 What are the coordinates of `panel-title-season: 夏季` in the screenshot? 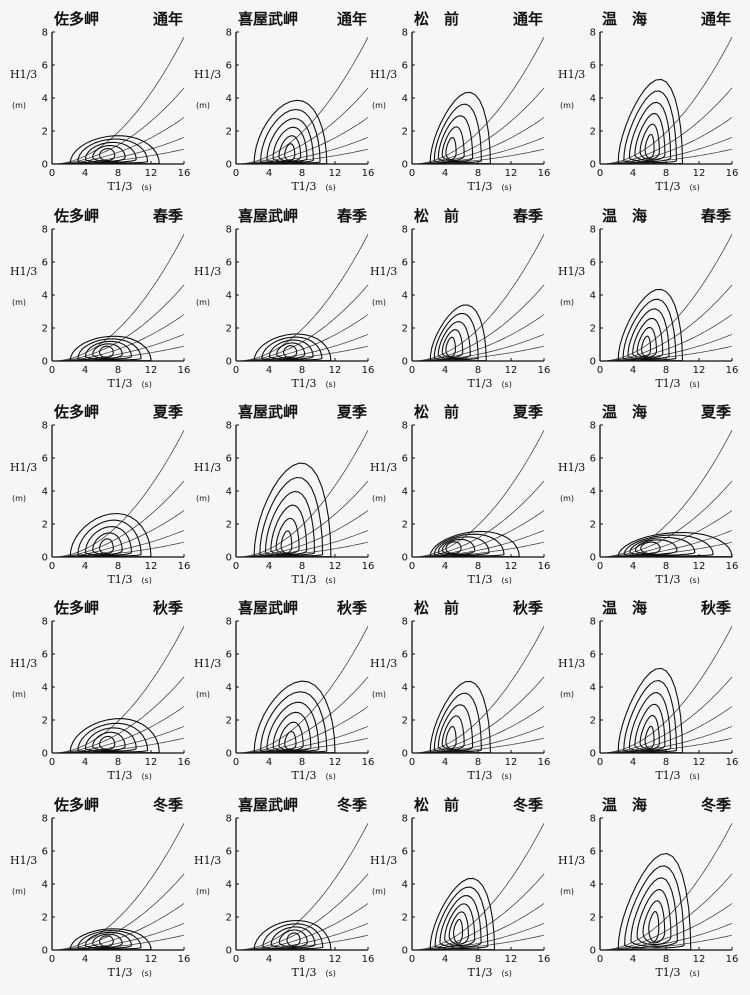 It's located at (715, 412).